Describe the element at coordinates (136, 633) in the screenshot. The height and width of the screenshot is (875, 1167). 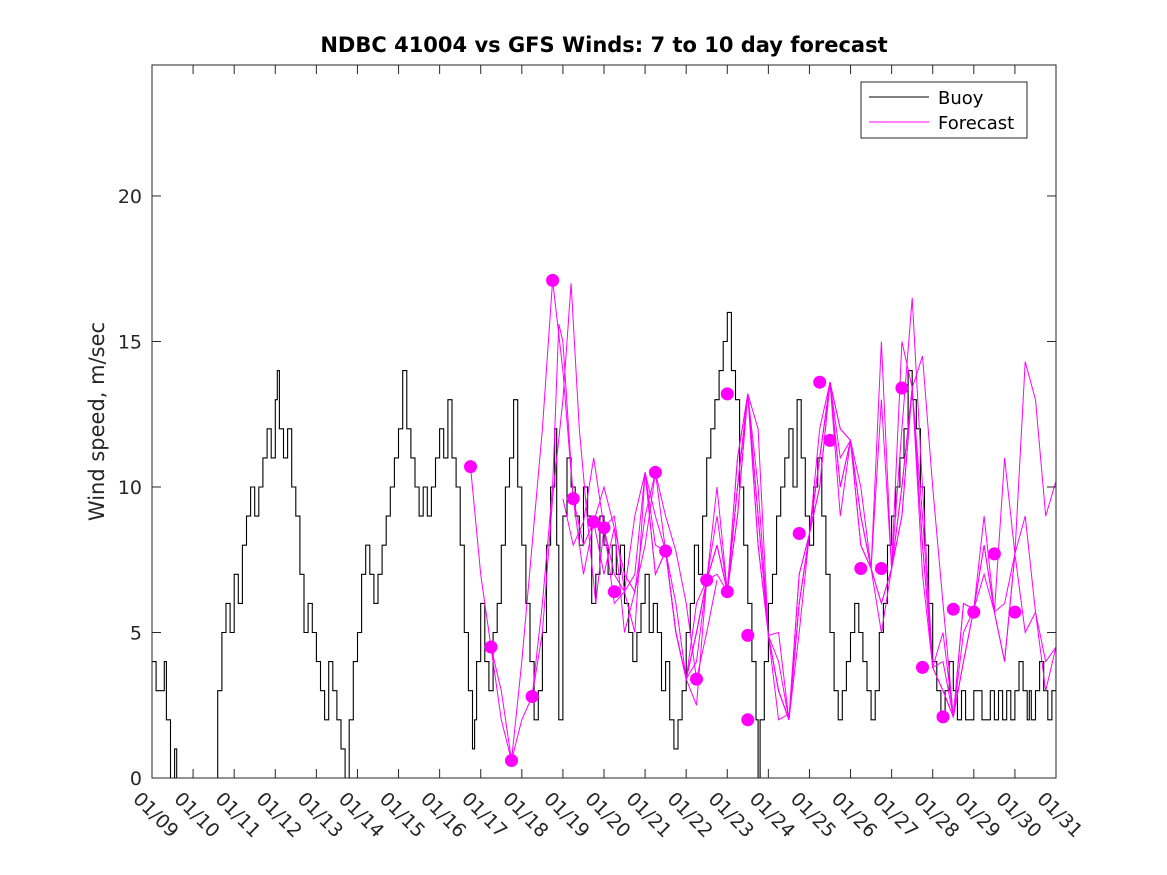
I see `y-tick-label-5: 5` at that location.